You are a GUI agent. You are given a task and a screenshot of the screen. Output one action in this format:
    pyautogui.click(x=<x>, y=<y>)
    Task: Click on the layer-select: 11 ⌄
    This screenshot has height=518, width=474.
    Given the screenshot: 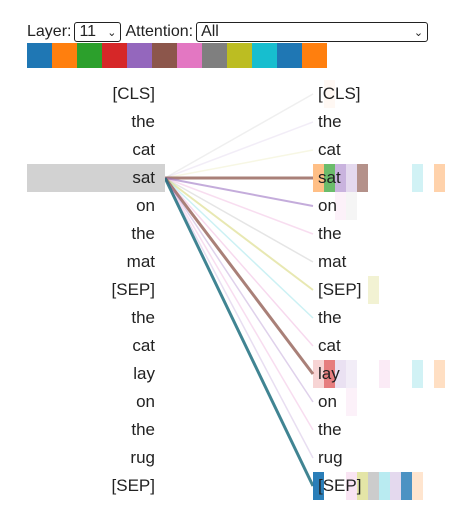 What is the action you would take?
    pyautogui.click(x=98, y=32)
    